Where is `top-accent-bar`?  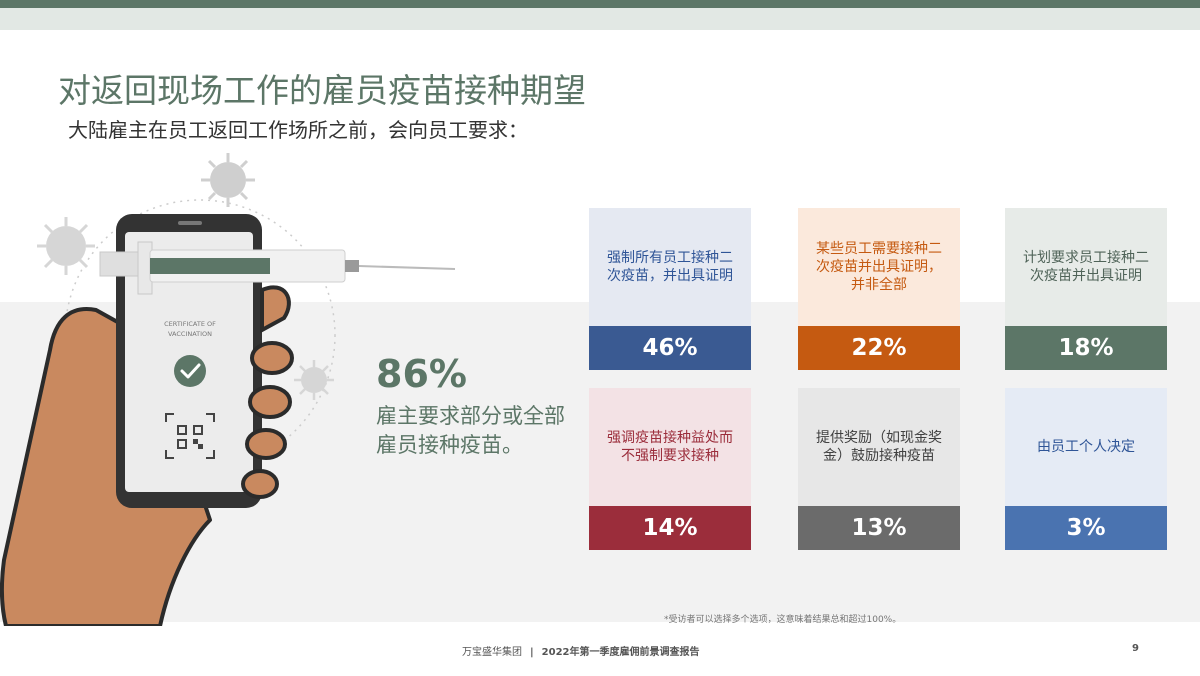
top-accent-bar is located at coordinates (600, 4).